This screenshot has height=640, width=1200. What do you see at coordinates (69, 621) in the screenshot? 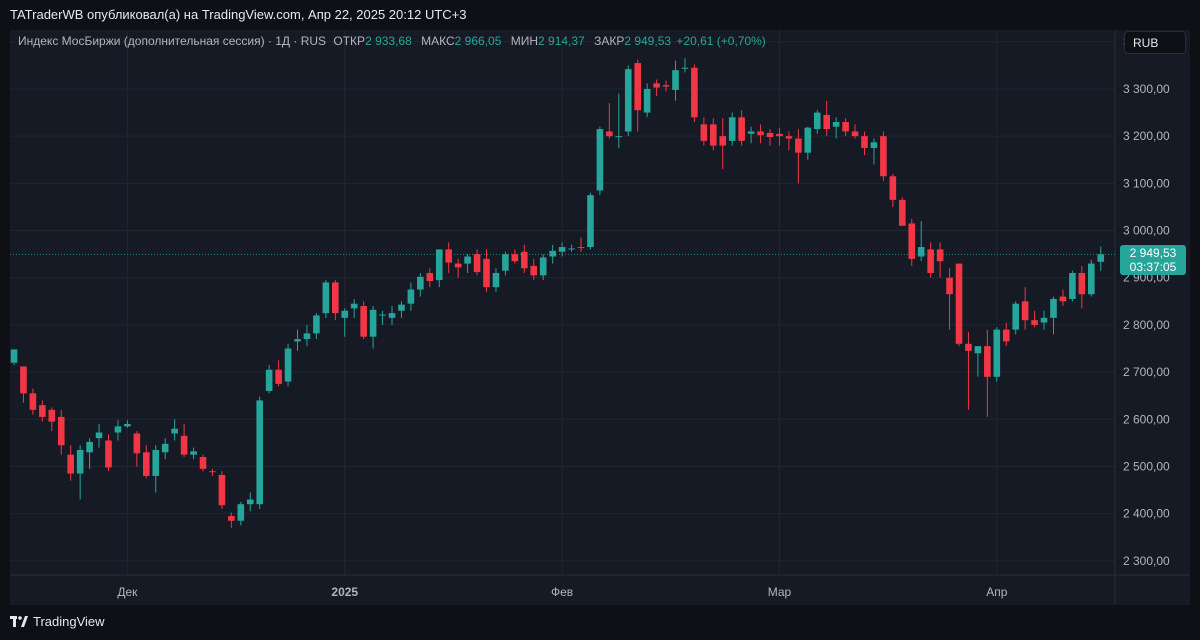
I see `tradingview-logo-text: TradingView` at bounding box center [69, 621].